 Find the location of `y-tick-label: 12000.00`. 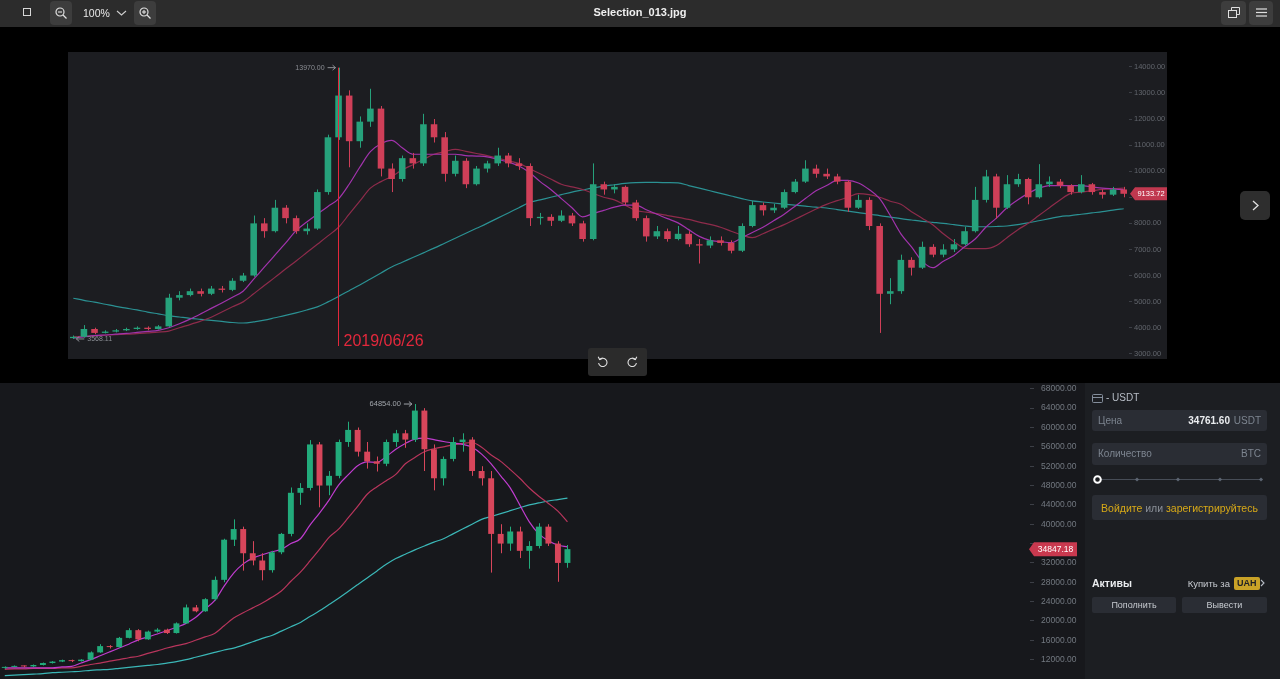

y-tick-label: 12000.00 is located at coordinates (1059, 659).